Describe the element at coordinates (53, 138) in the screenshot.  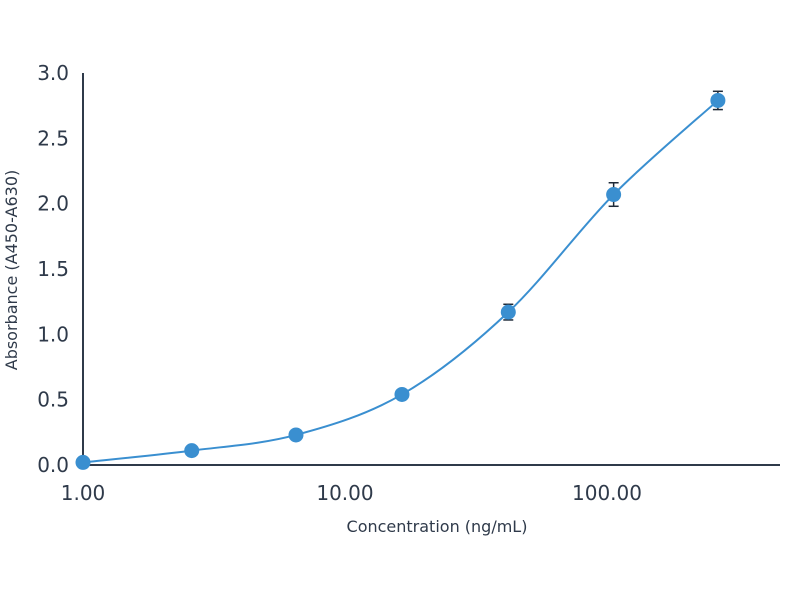
I see `y-tick-label: 2.5` at that location.